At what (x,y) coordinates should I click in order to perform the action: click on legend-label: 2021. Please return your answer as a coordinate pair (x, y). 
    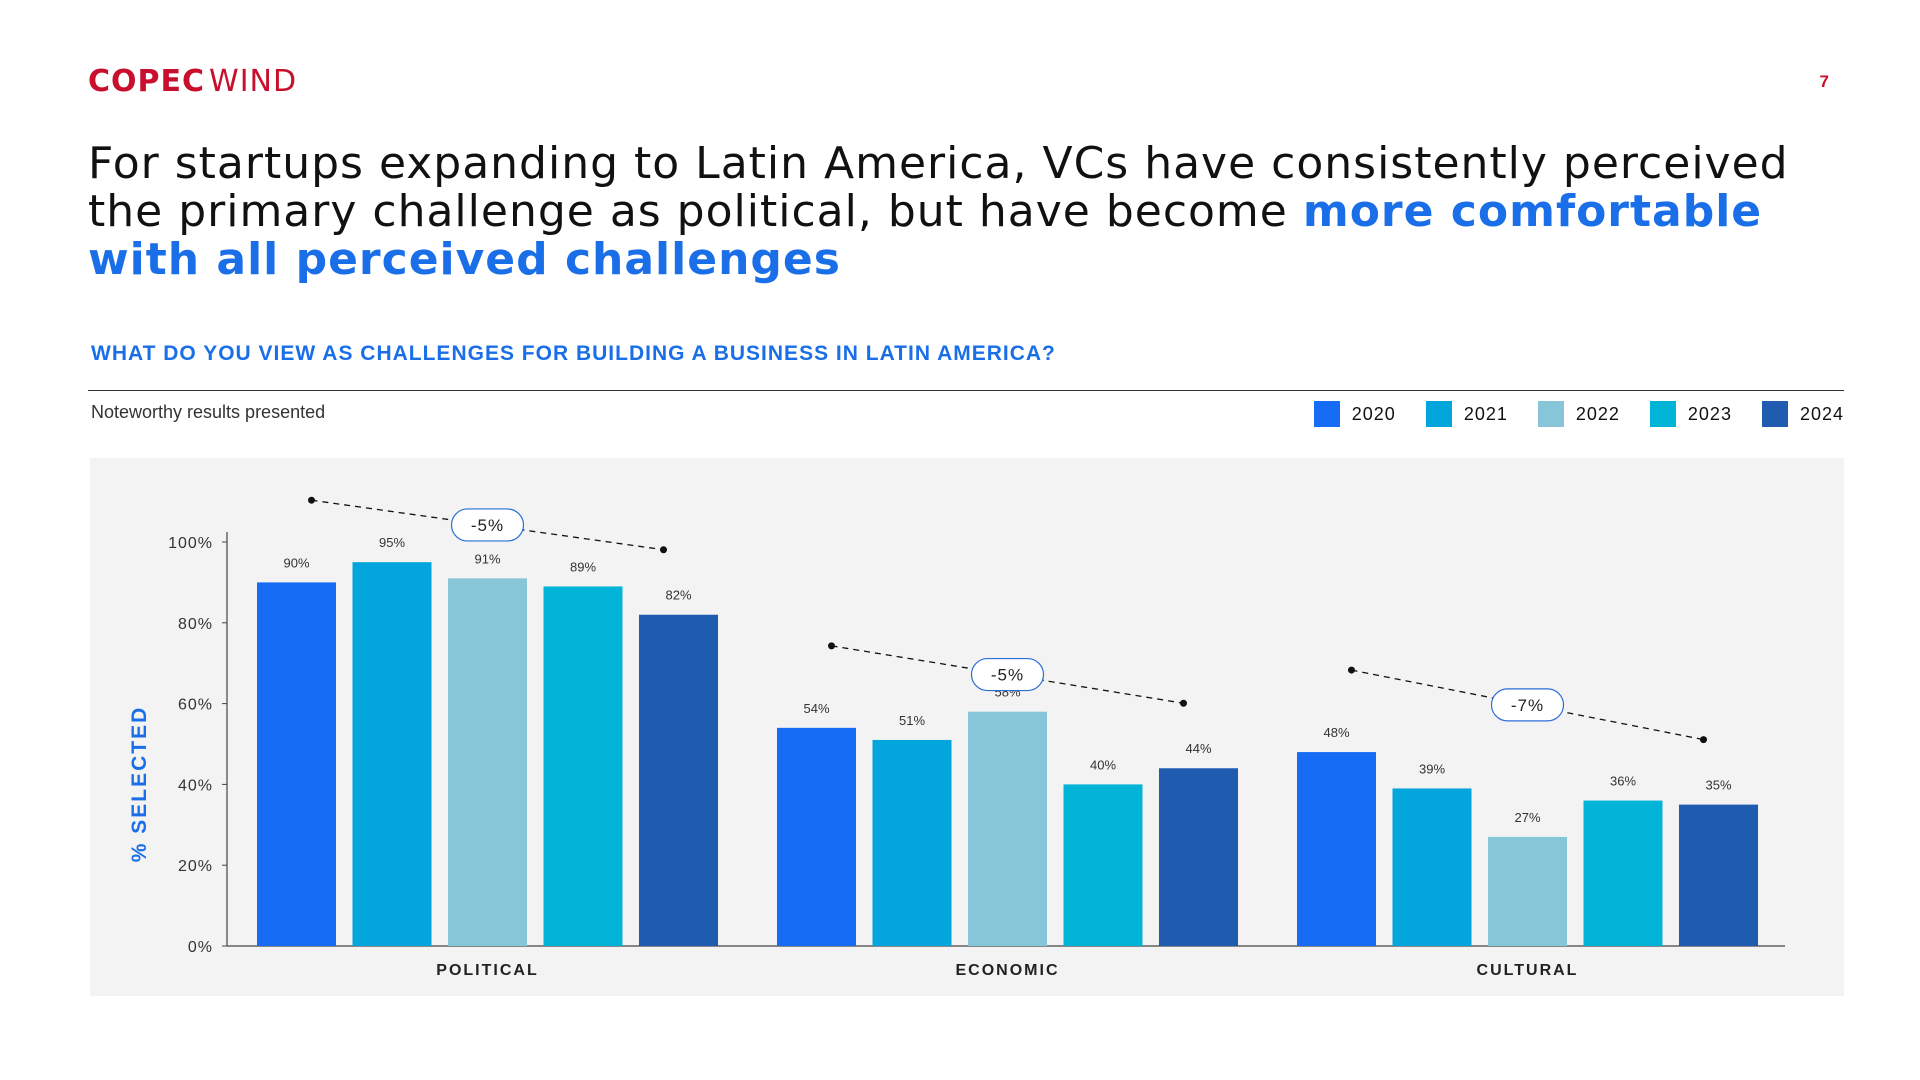
    Looking at the image, I should click on (1485, 413).